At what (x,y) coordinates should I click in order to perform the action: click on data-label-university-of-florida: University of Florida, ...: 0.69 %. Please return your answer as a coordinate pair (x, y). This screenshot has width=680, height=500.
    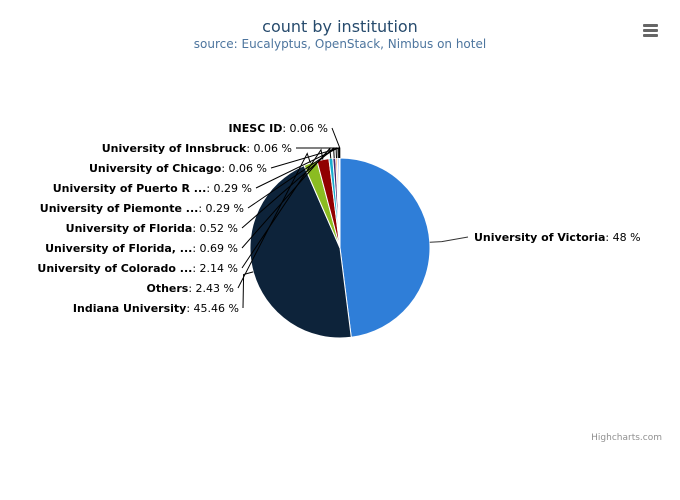
    Looking at the image, I should click on (141, 248).